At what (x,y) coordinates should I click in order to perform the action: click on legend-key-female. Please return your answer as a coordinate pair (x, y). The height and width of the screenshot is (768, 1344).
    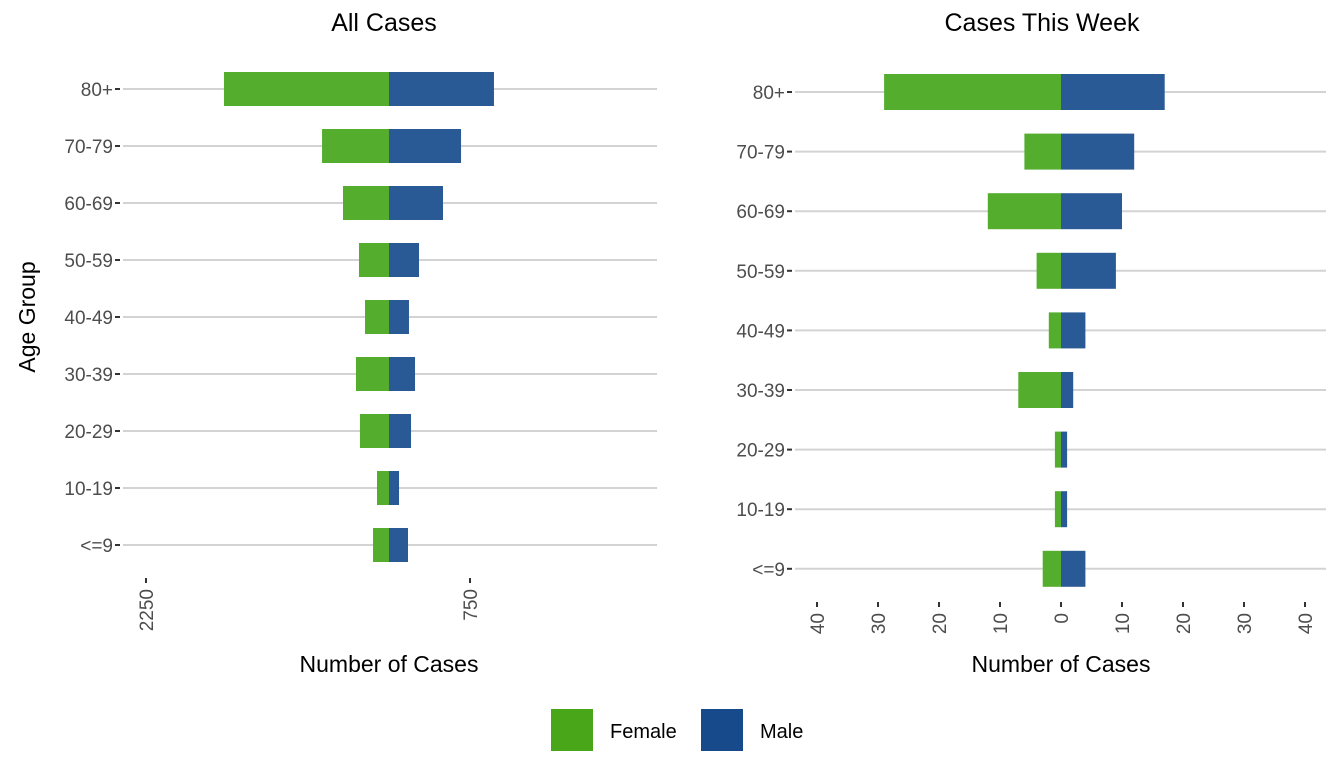
    Looking at the image, I should click on (572, 730).